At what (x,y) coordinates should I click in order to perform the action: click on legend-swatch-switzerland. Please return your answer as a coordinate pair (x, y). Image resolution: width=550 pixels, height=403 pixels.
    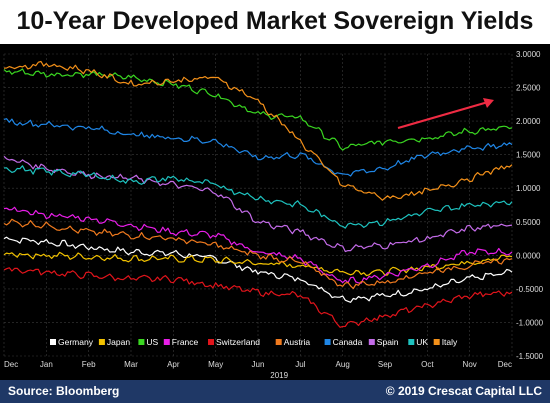
    Looking at the image, I should click on (211, 342).